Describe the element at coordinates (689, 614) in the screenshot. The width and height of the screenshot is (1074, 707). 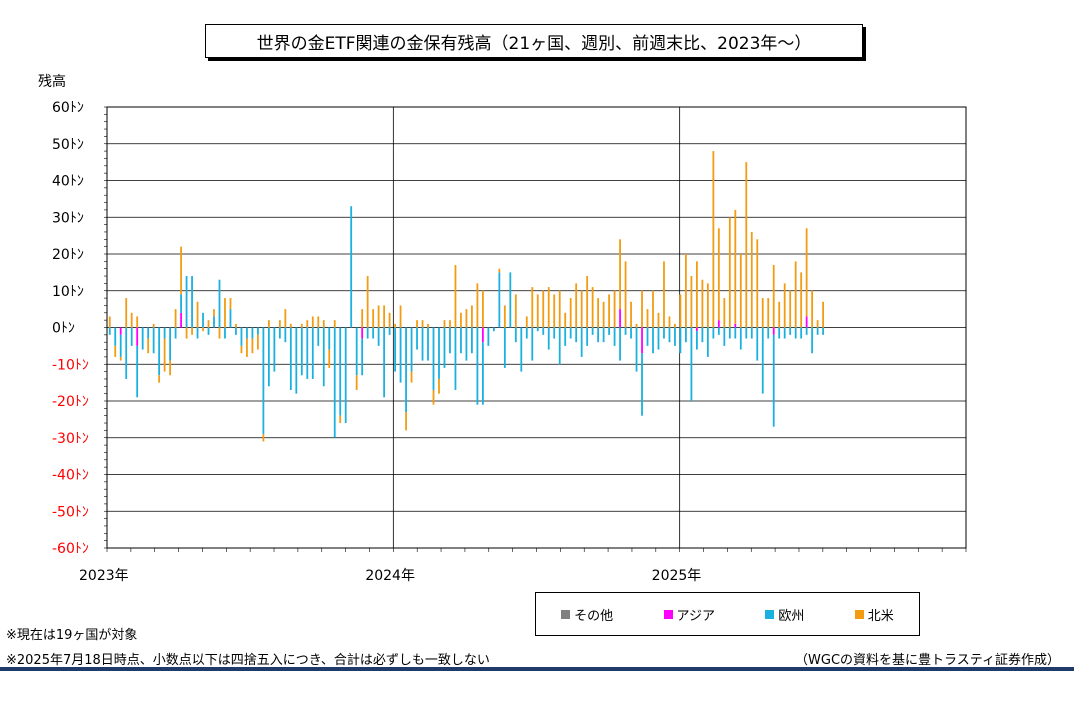
I see `legend-item-asia: アジア` at that location.